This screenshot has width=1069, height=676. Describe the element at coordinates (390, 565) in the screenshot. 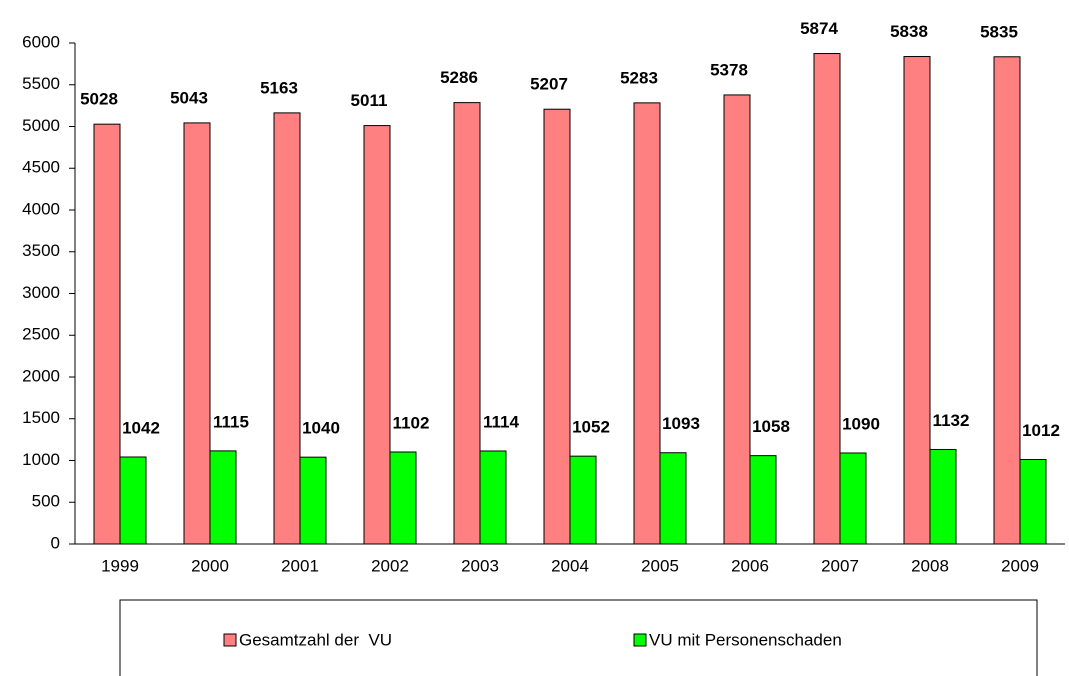

I see `x-tick-label: 2002` at that location.